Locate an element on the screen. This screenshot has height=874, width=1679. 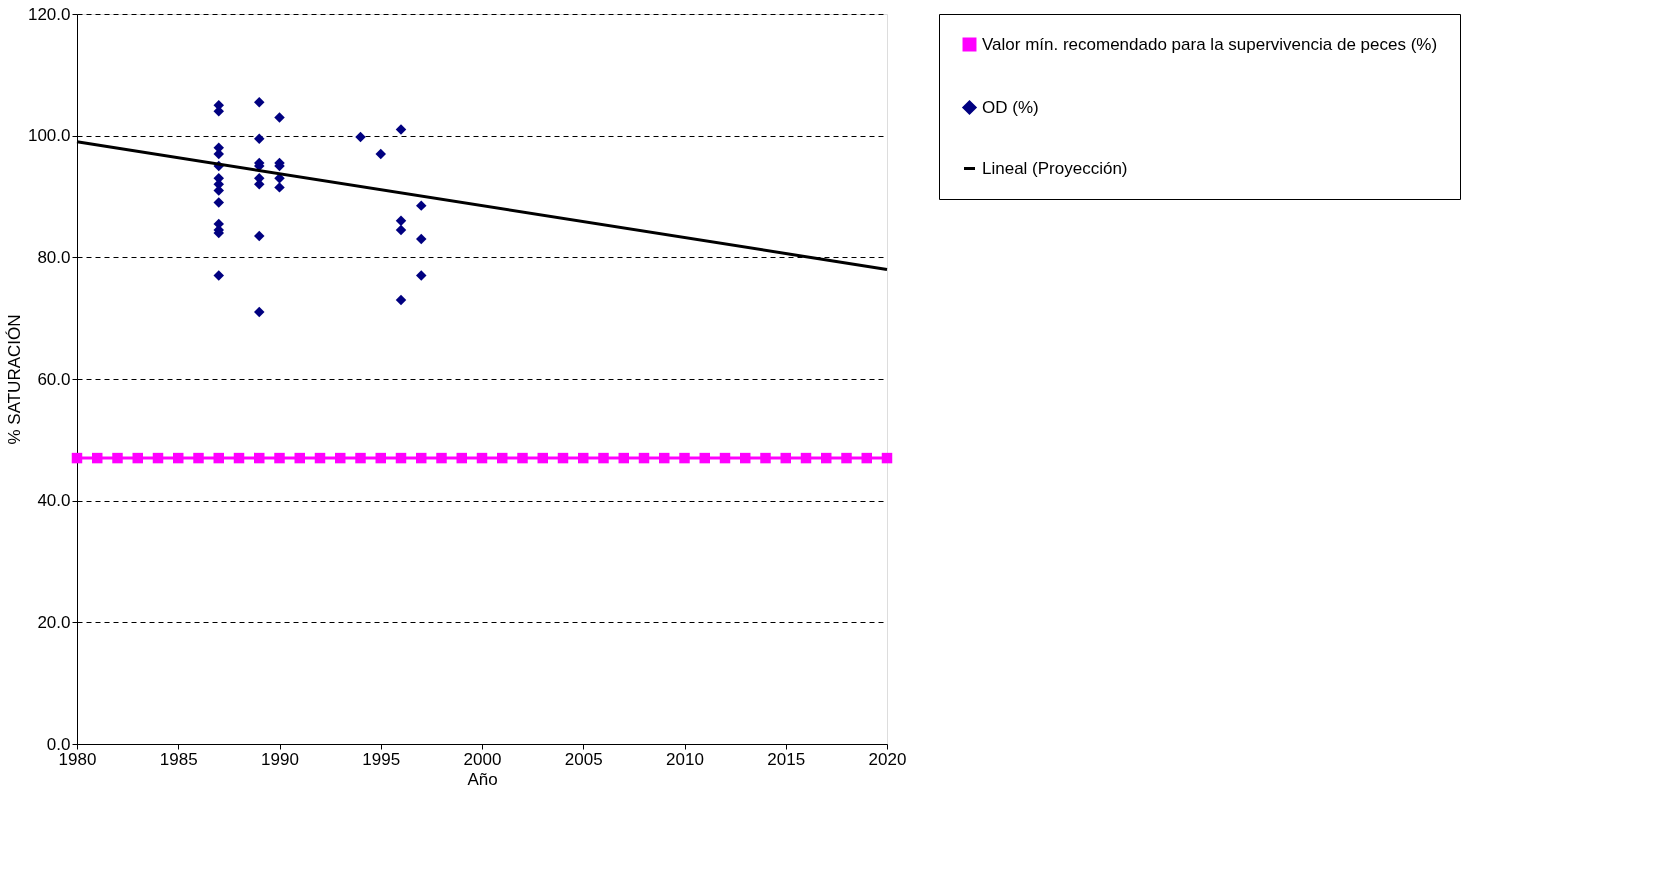
y-tick-label: 100.0 is located at coordinates (49, 136).